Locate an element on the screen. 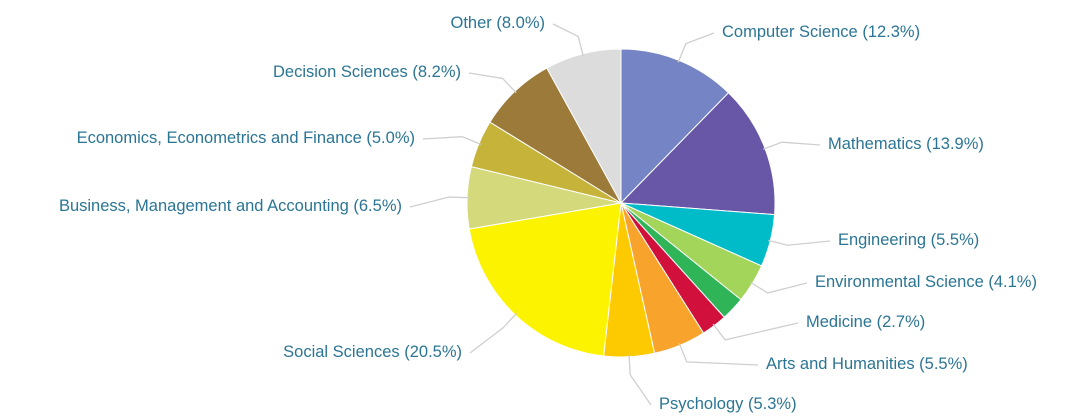 The image size is (1080, 416). slice-label: Other (8.0%) is located at coordinates (498, 23).